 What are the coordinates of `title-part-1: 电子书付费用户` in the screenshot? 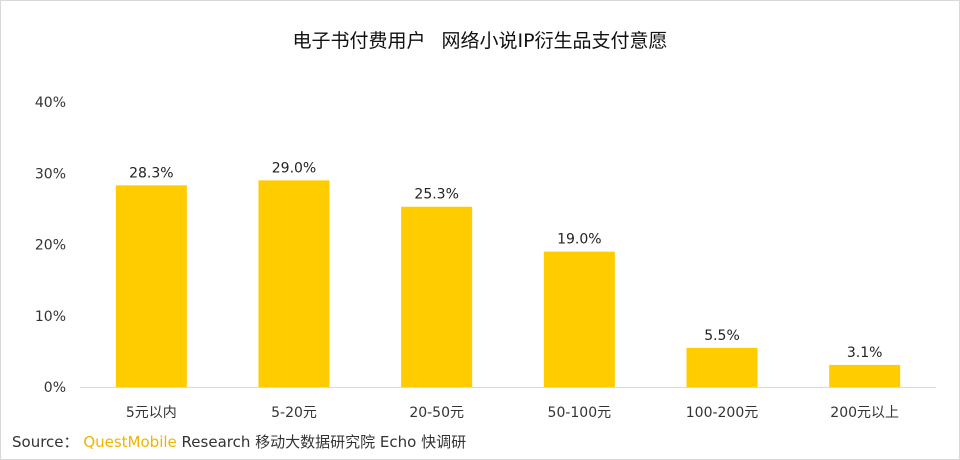 It's located at (359, 41).